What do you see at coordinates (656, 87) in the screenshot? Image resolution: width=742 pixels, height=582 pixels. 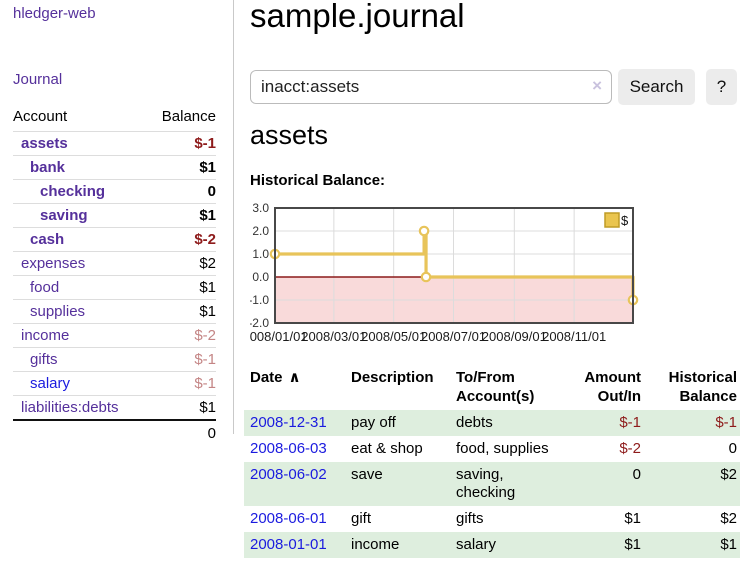 I see `search-button: Search` at bounding box center [656, 87].